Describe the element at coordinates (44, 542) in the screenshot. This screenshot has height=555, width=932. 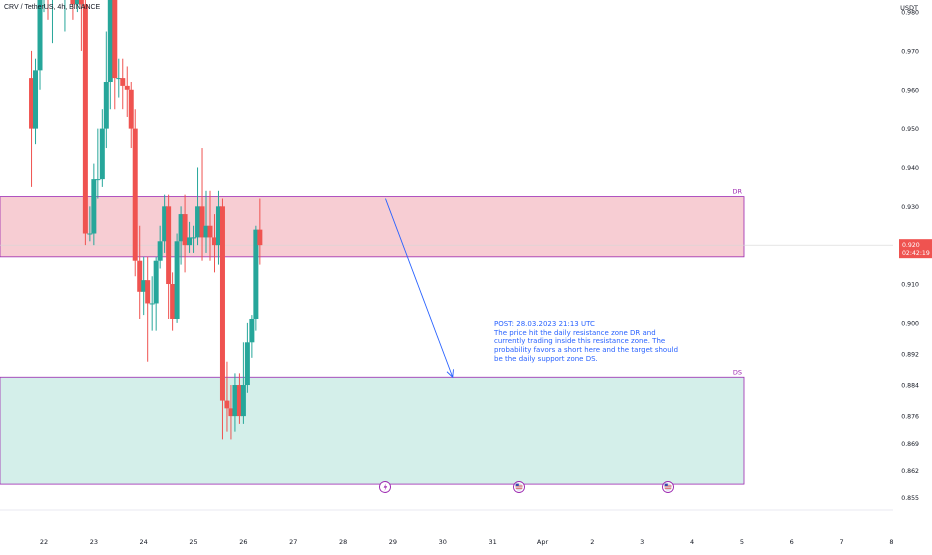
I see `x-tick-label: 22` at that location.